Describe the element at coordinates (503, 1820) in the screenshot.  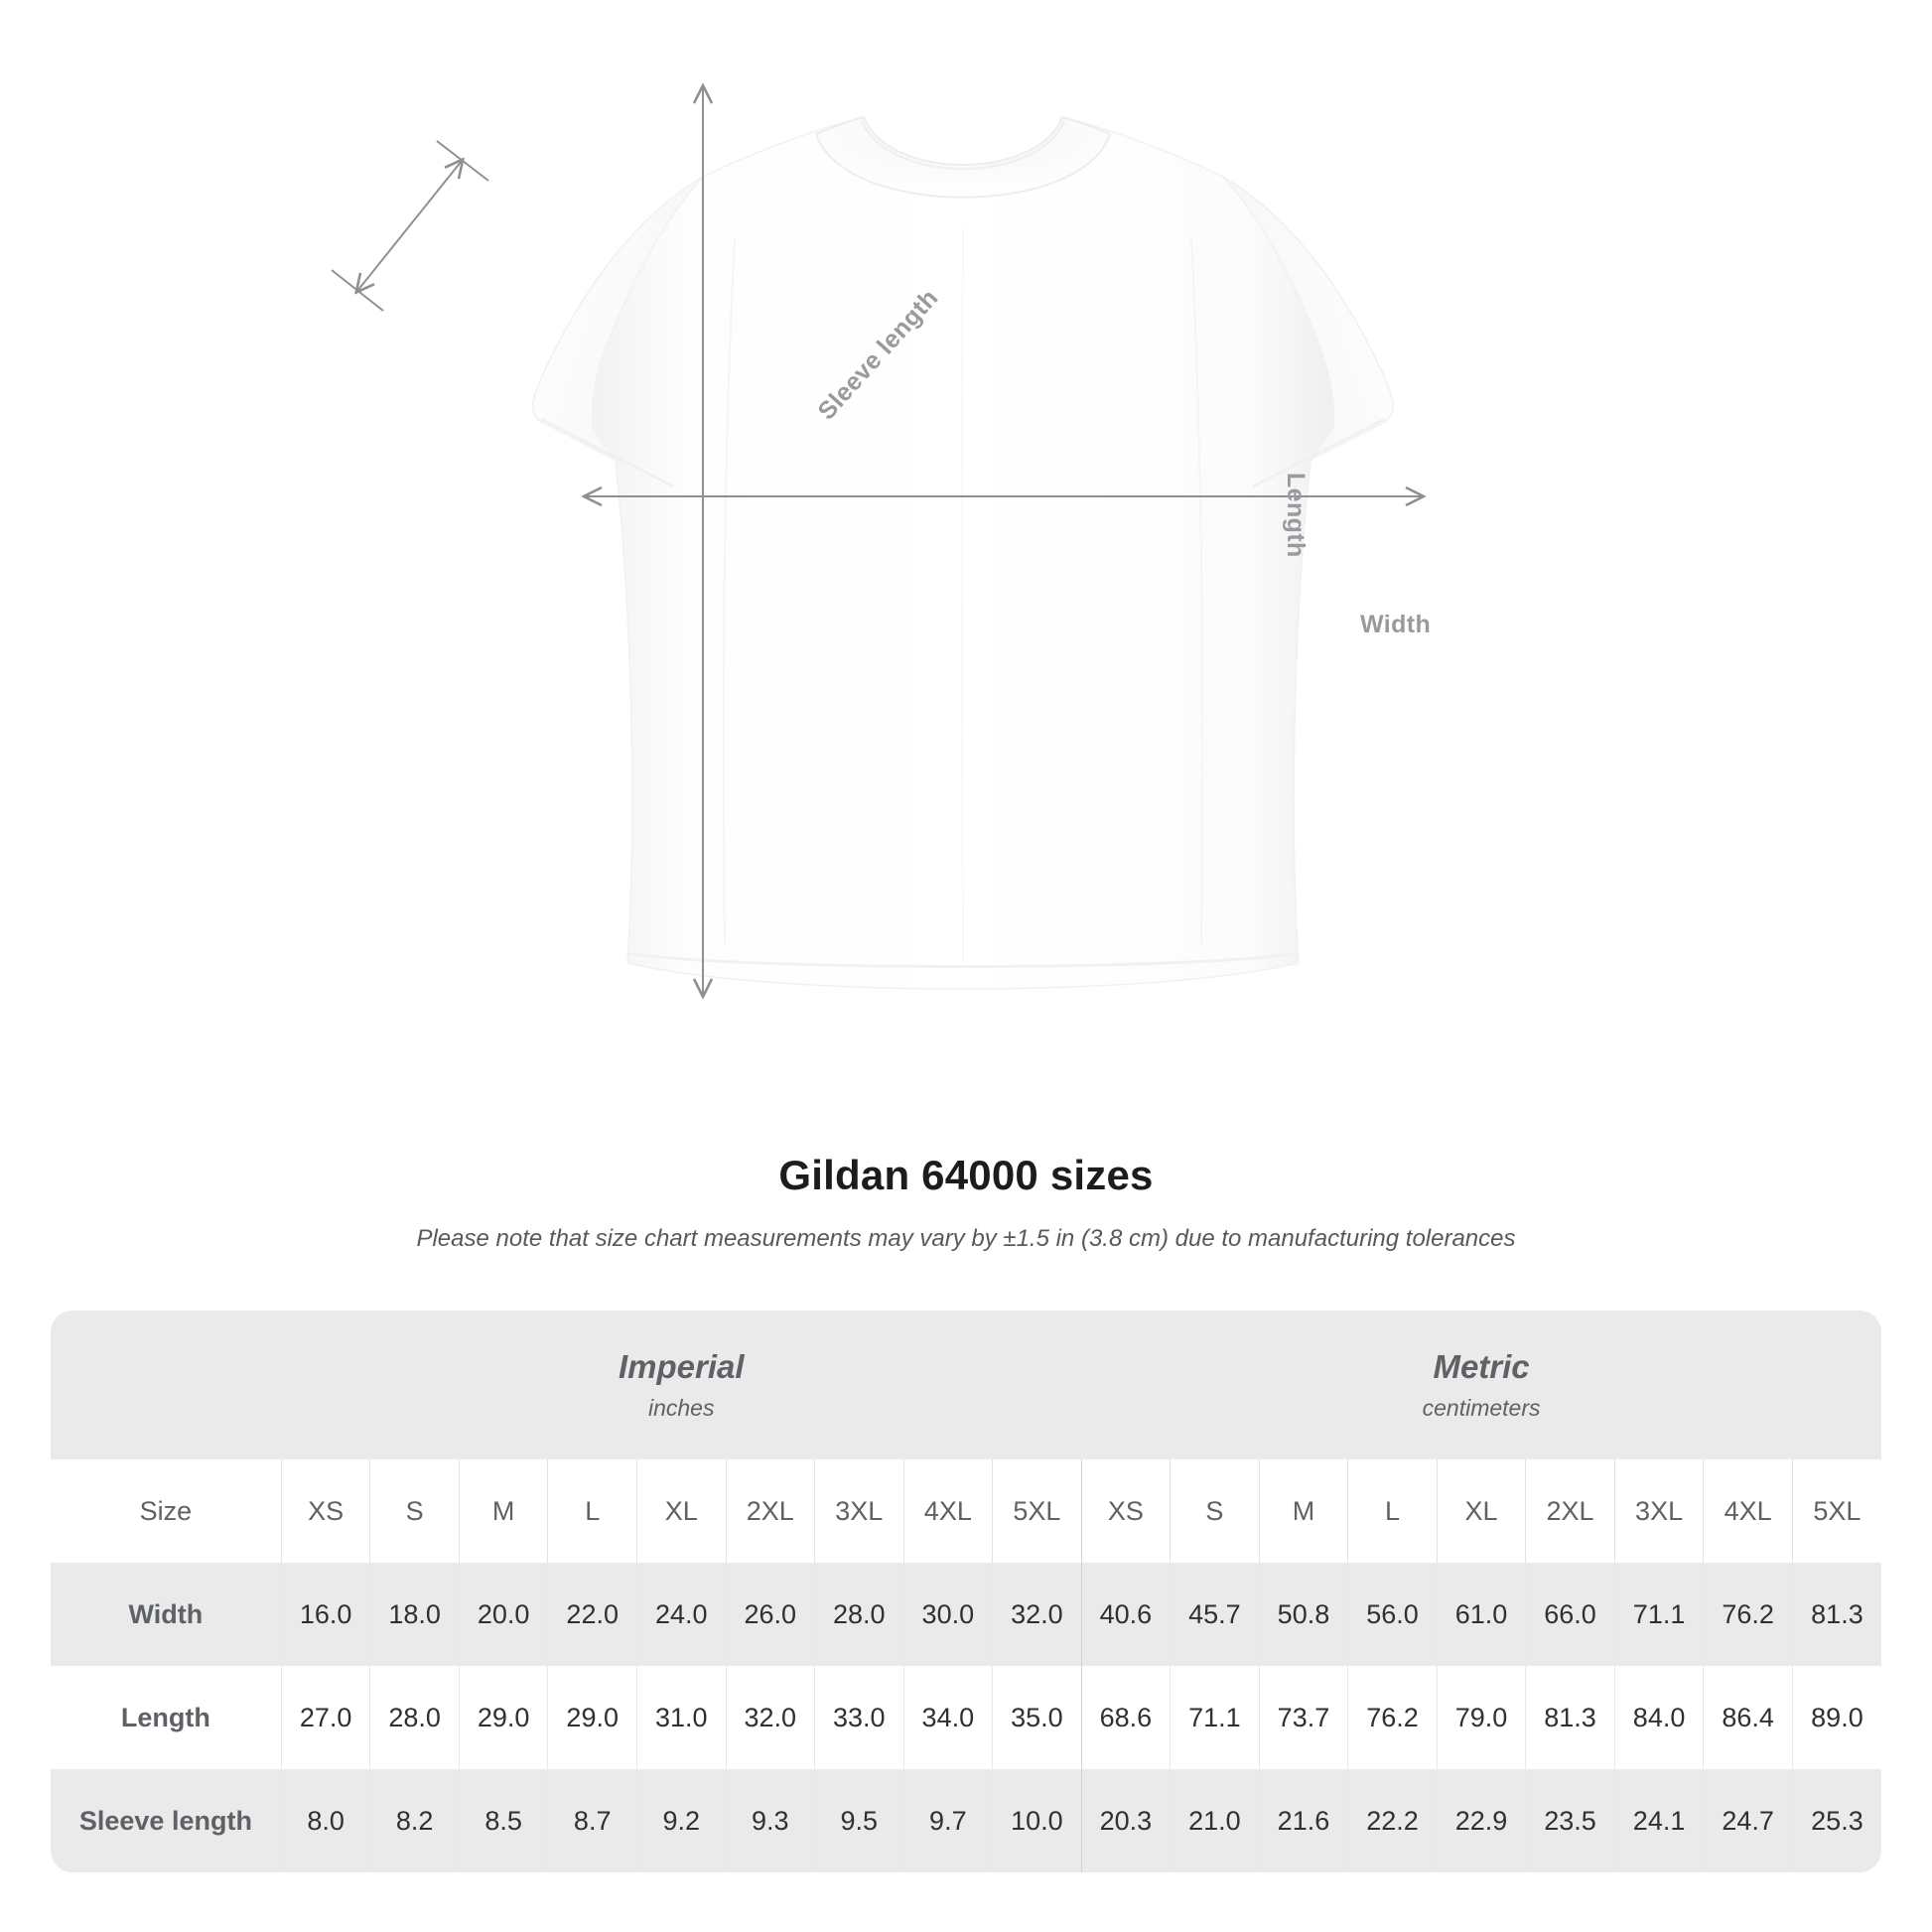
I see `measurement-cell: 8.5` at that location.